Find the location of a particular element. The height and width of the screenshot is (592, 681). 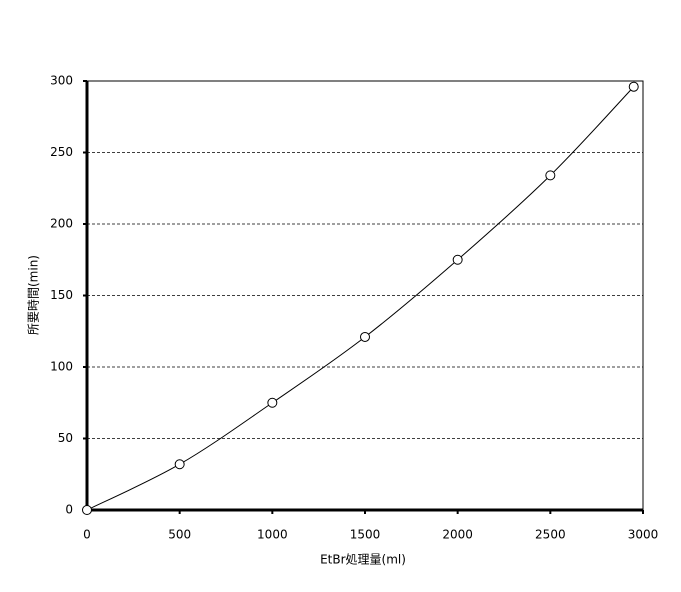

y-tick-label: 150 is located at coordinates (61, 295).